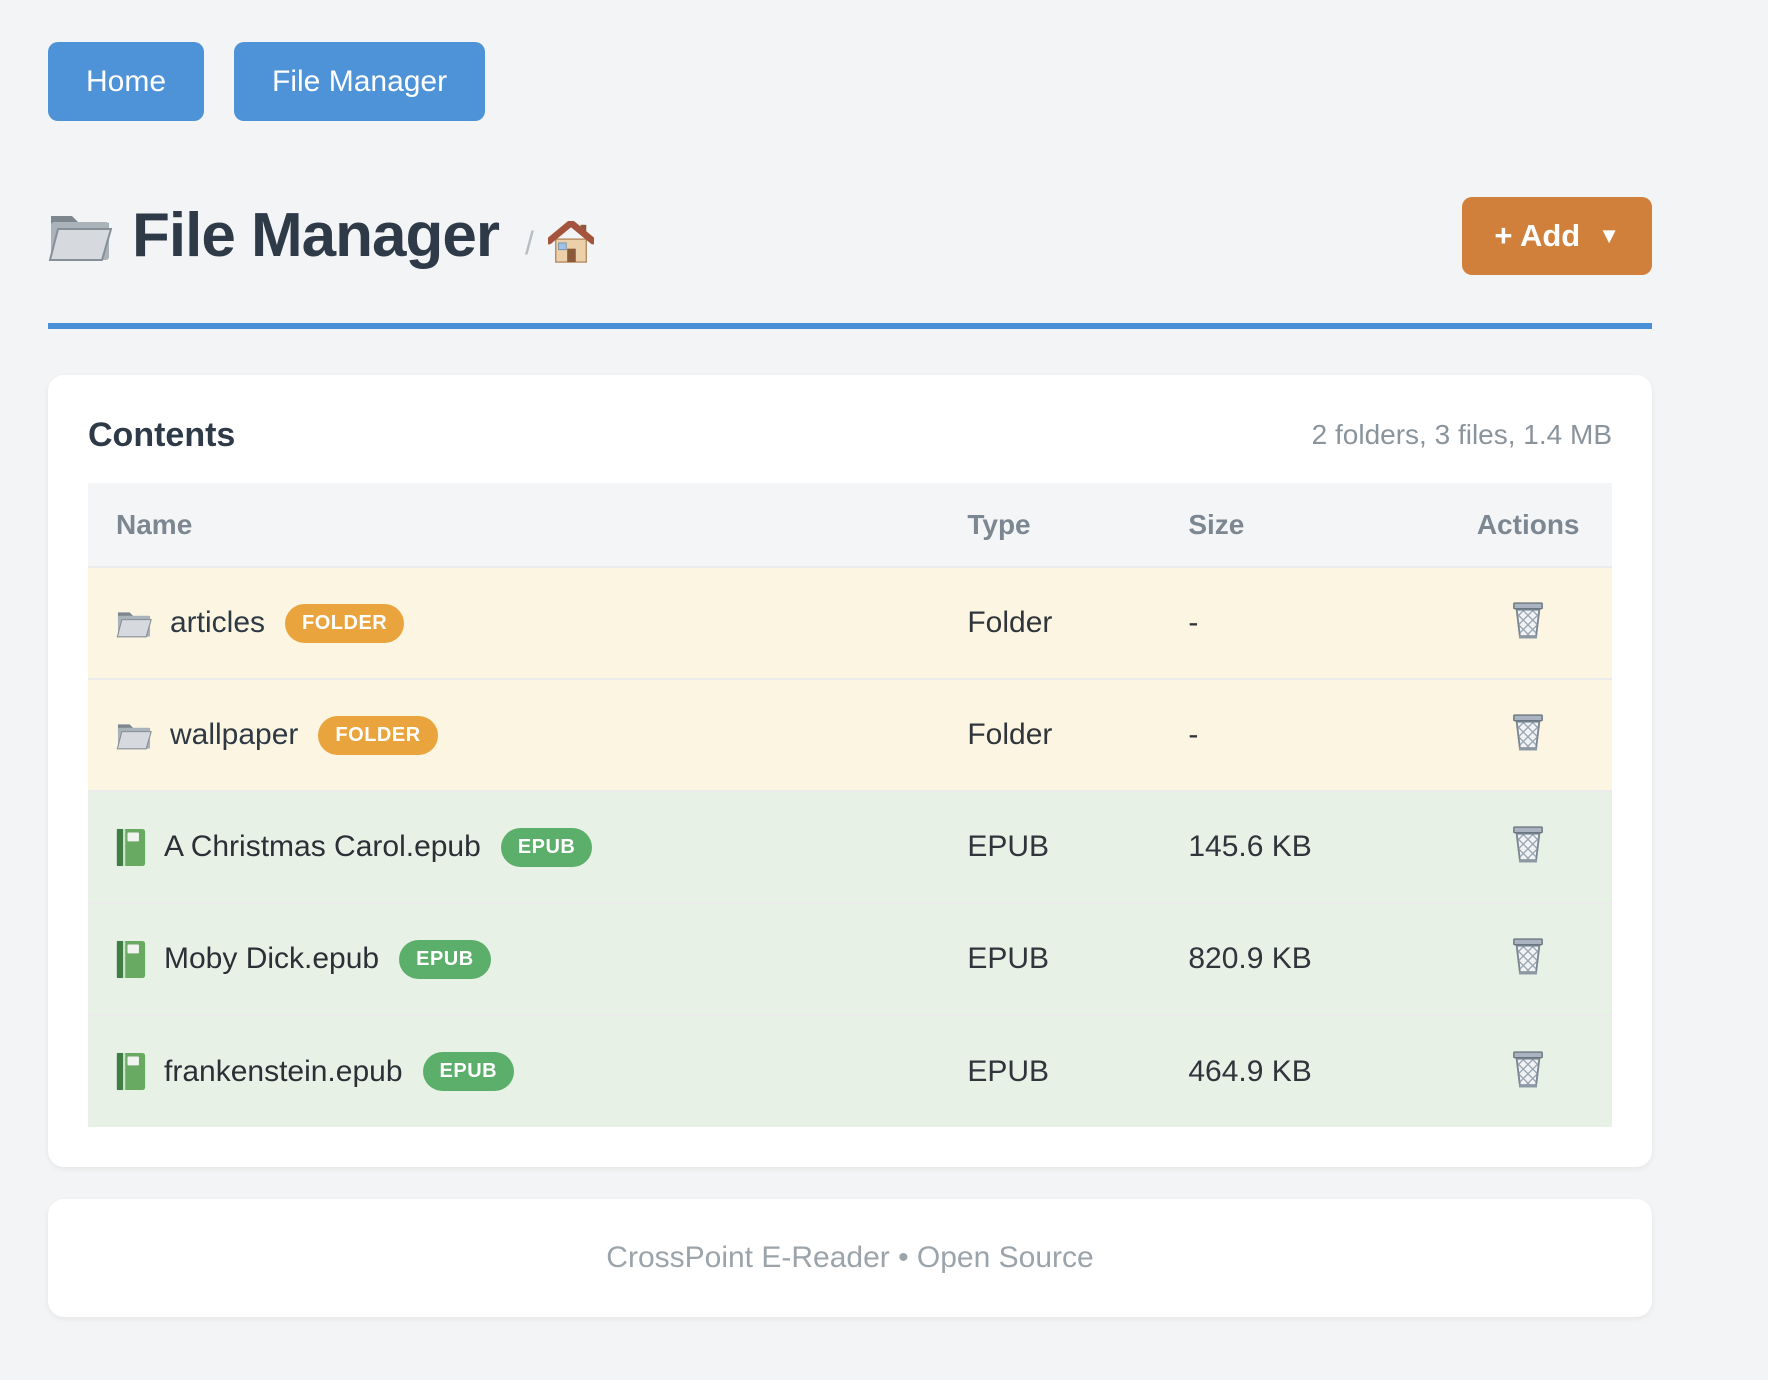 The width and height of the screenshot is (1768, 1380). What do you see at coordinates (360, 81) in the screenshot?
I see `nav-file-manager-button: File Manager` at bounding box center [360, 81].